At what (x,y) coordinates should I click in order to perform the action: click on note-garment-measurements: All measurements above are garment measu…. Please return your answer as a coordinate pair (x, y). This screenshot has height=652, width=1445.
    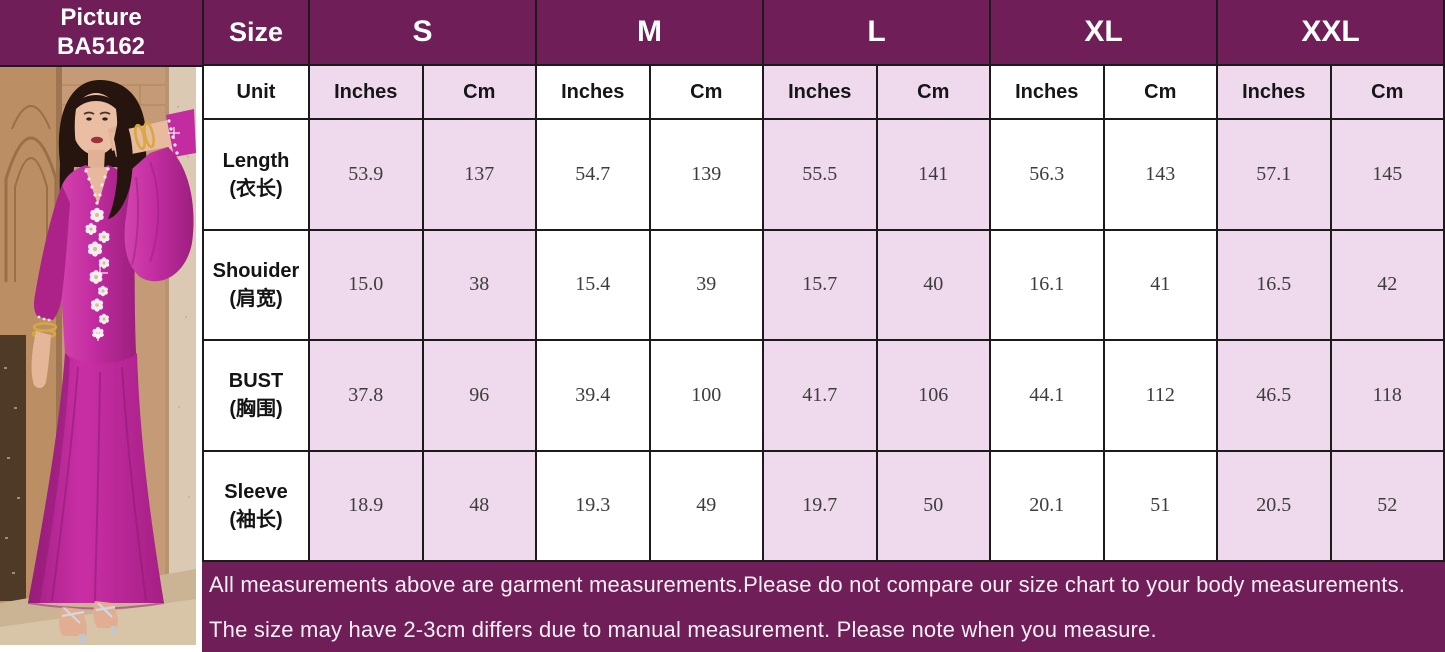
    Looking at the image, I should click on (807, 584).